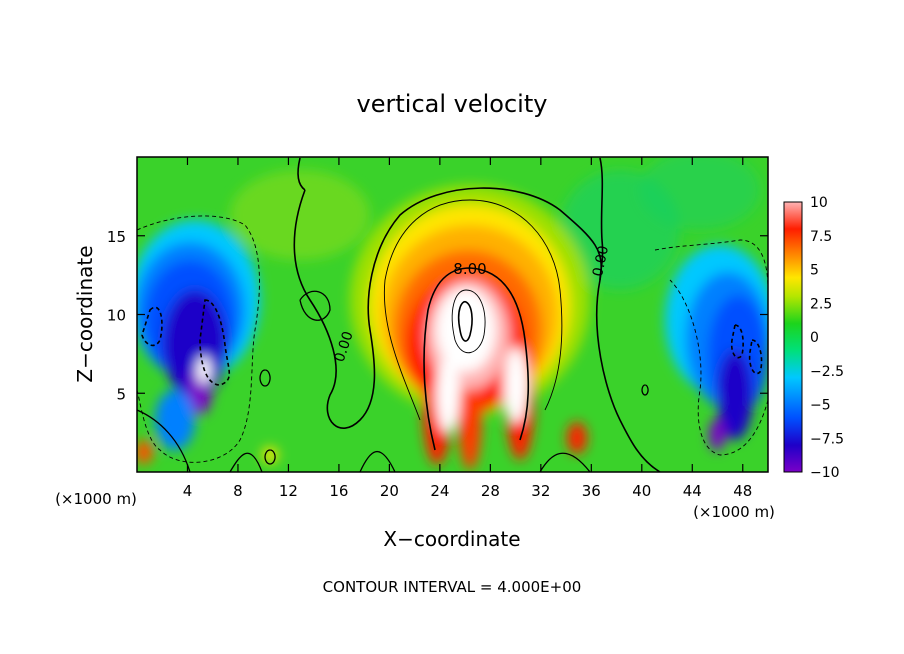 This screenshot has height=654, width=904. Describe the element at coordinates (814, 338) in the screenshot. I see `colorbar-tick-label: 0` at that location.